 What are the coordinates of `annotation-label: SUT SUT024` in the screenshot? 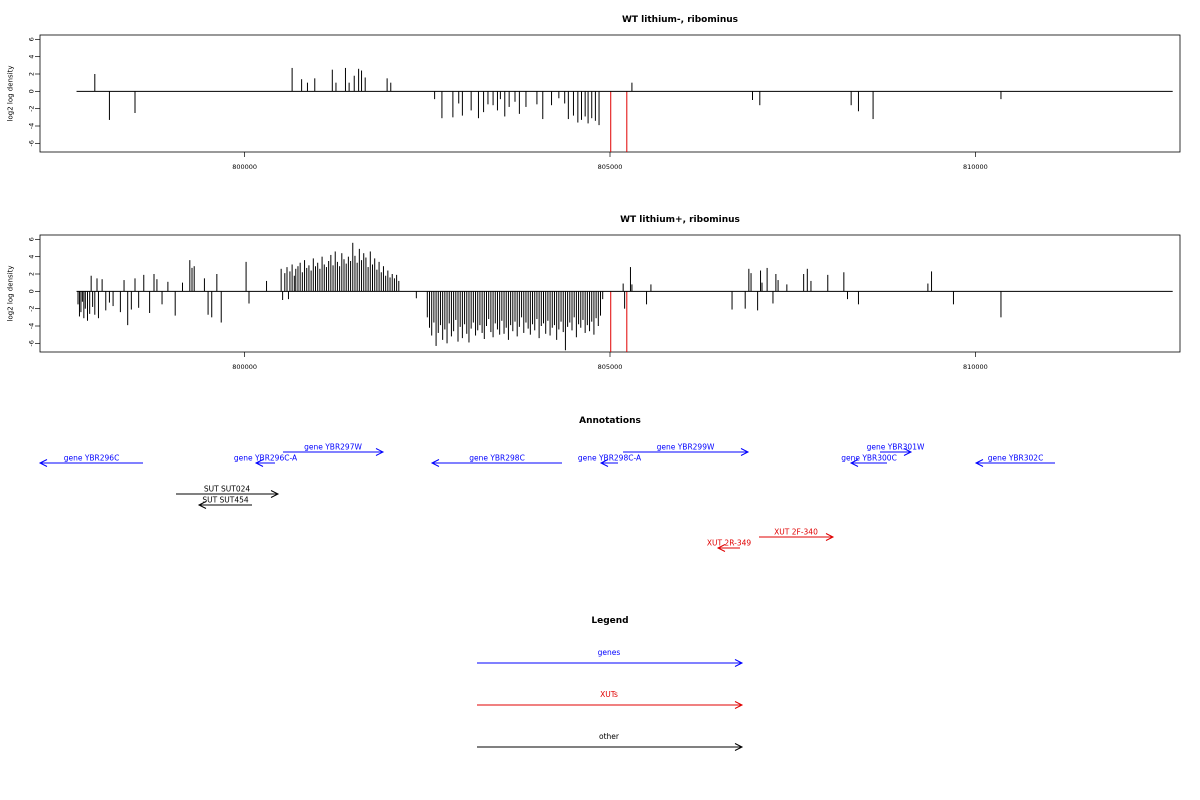 It's located at (227, 489).